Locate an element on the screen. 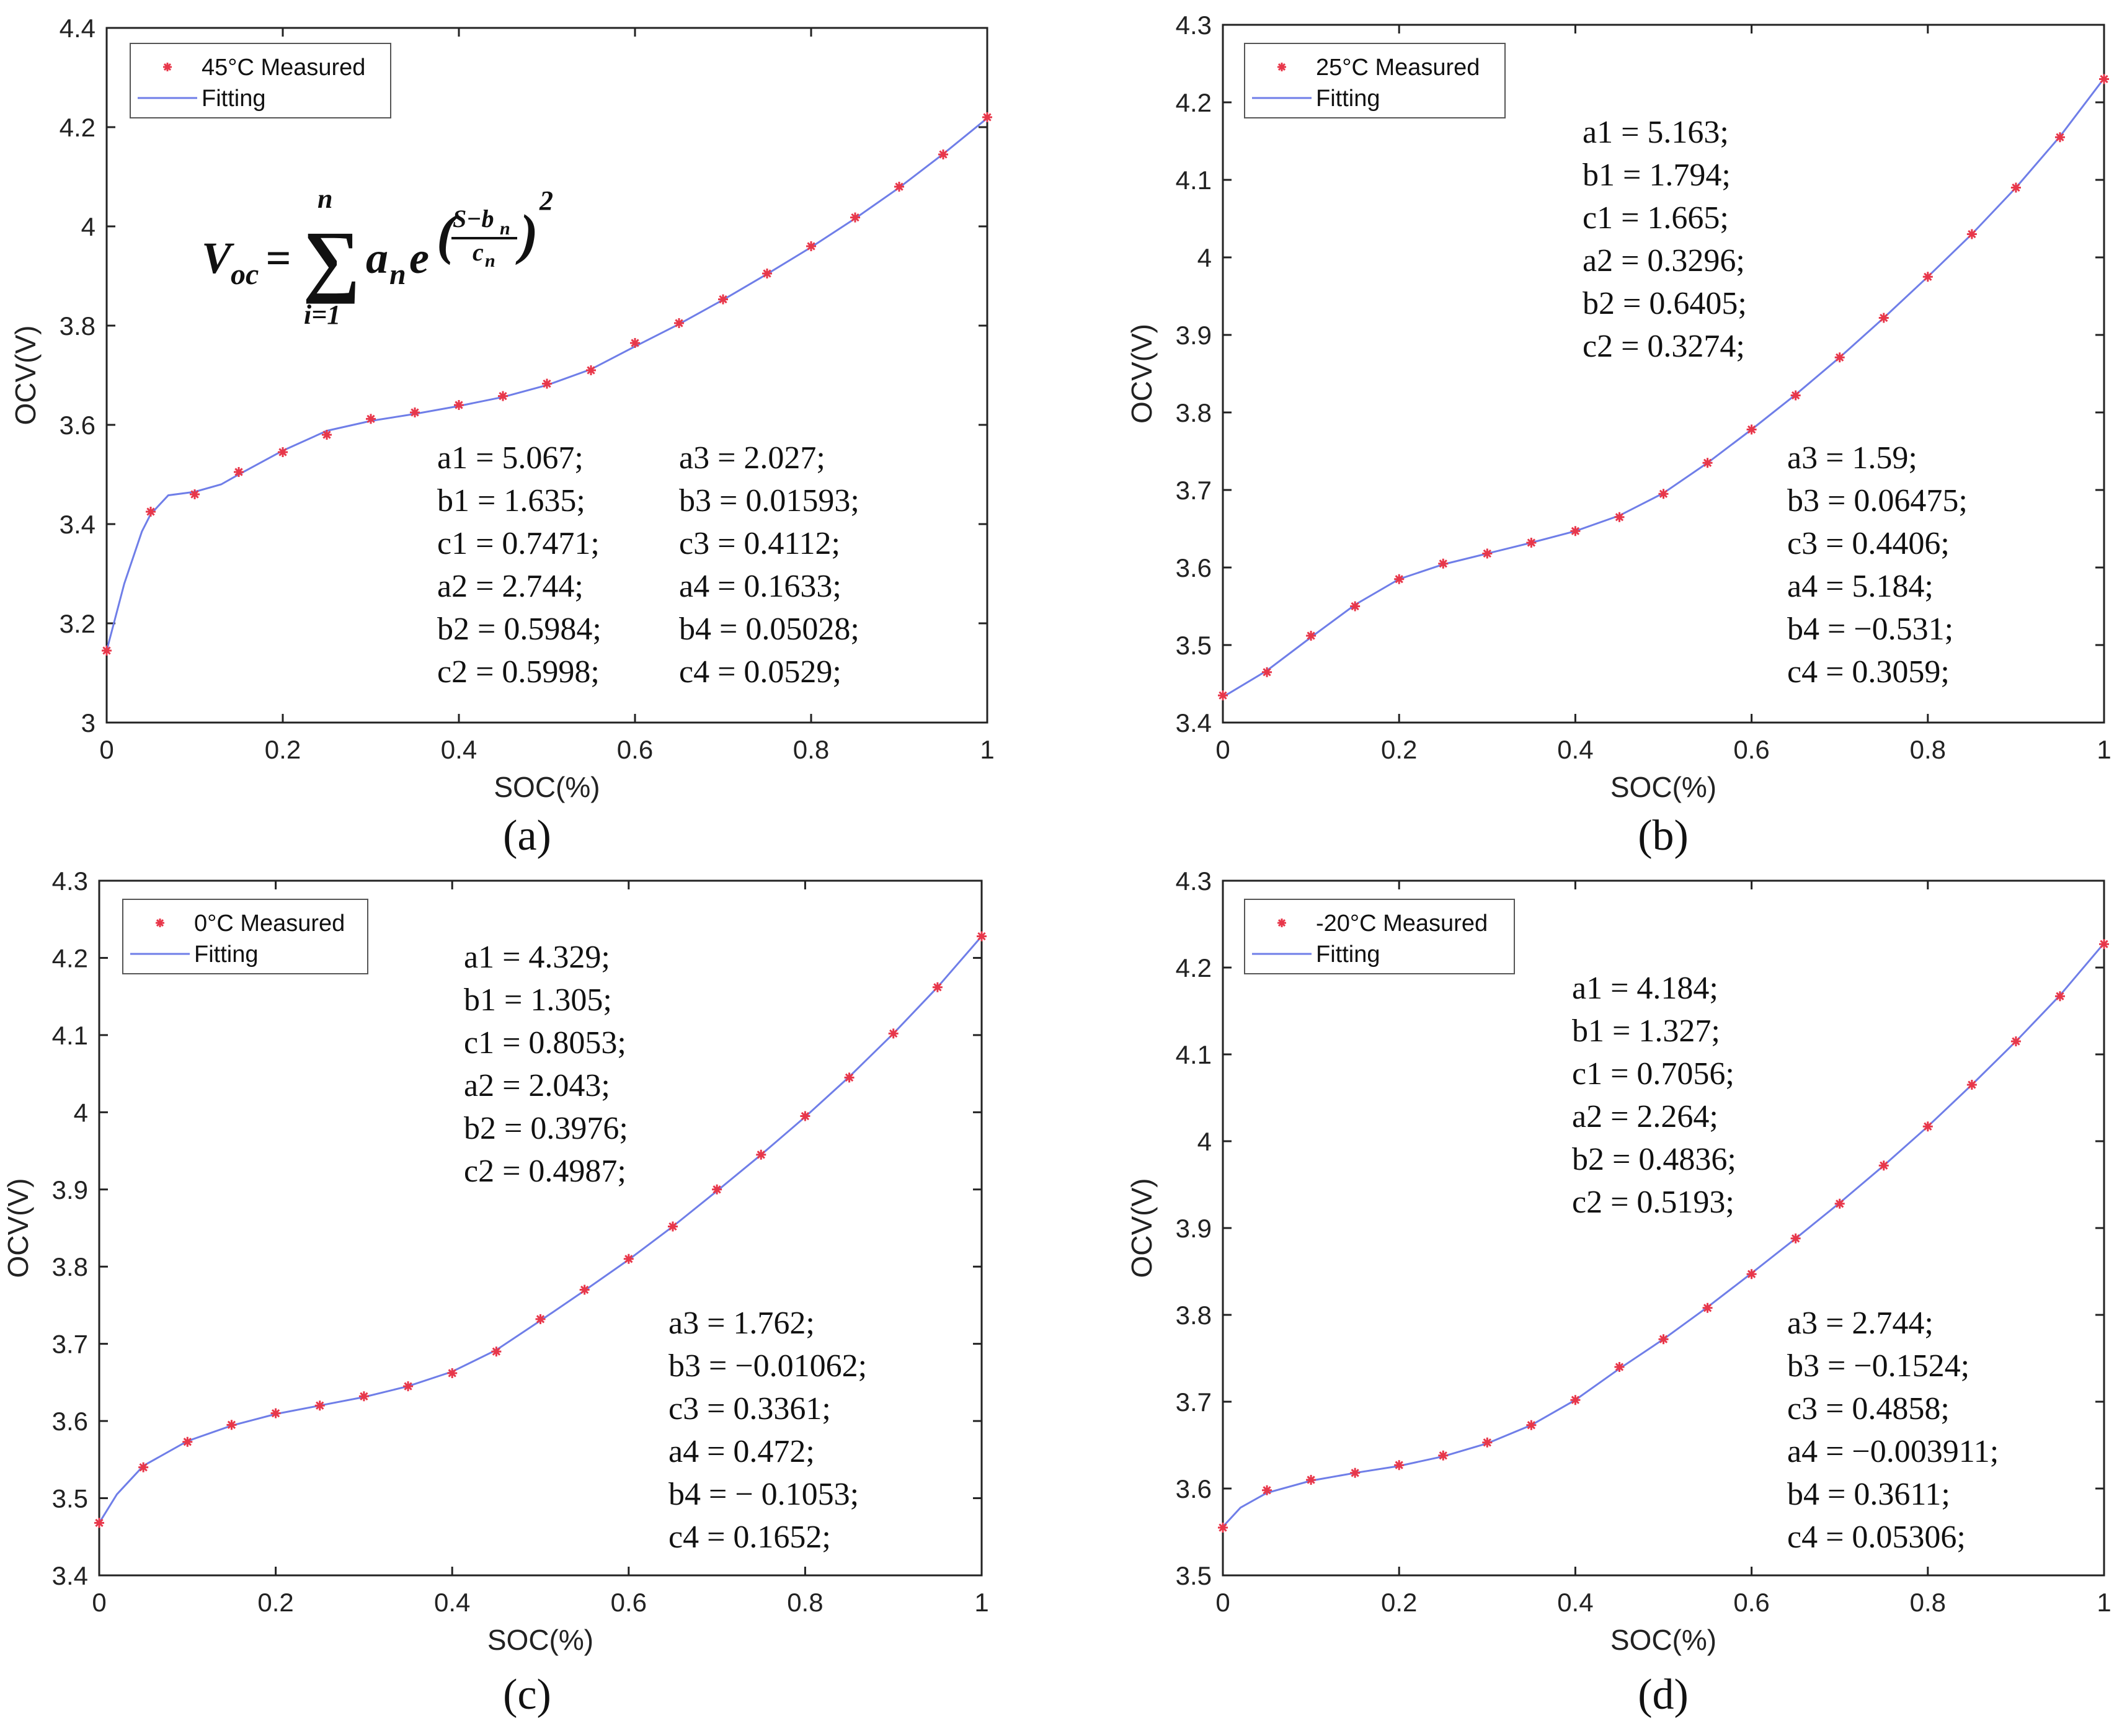 This screenshot has height=1736, width=2127. equation-sum-bottom: i=1 is located at coordinates (322, 315).